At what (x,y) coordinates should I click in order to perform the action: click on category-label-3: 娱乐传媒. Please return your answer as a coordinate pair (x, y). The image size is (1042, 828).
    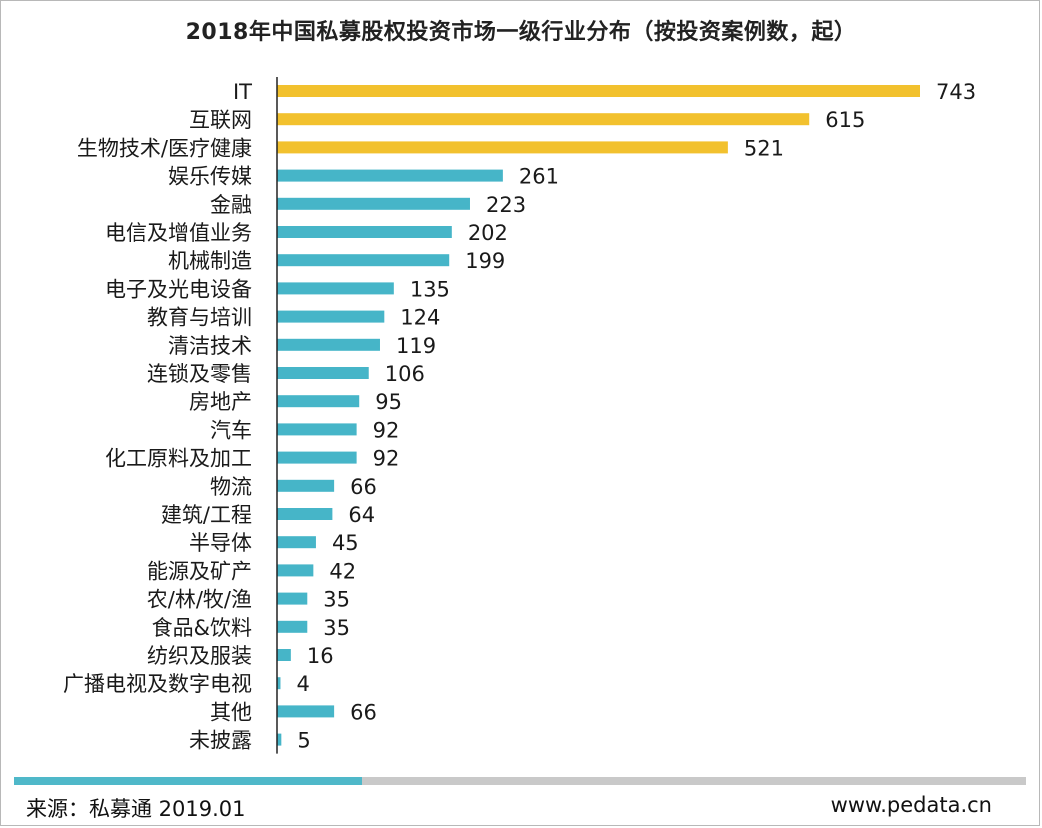
    Looking at the image, I should click on (210, 177).